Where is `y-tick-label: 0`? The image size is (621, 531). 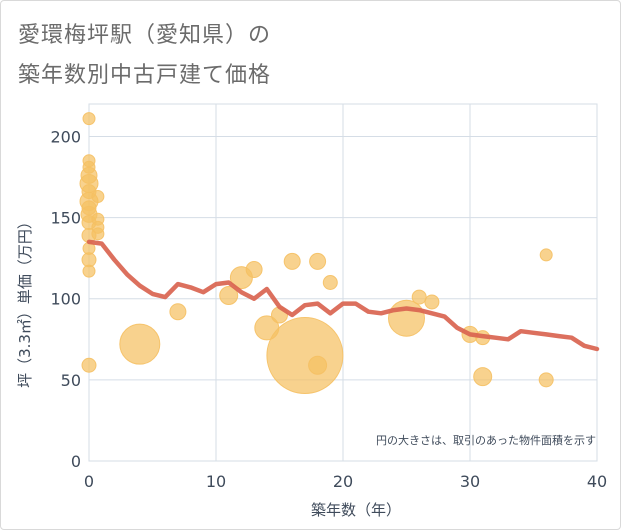 y-tick-label: 0 is located at coordinates (76, 461).